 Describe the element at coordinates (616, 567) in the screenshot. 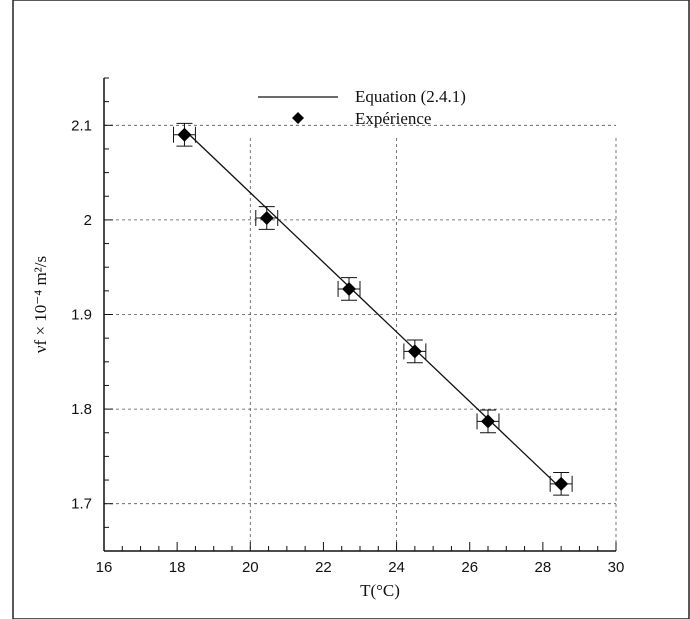

I see `x-tick-label: 30` at that location.